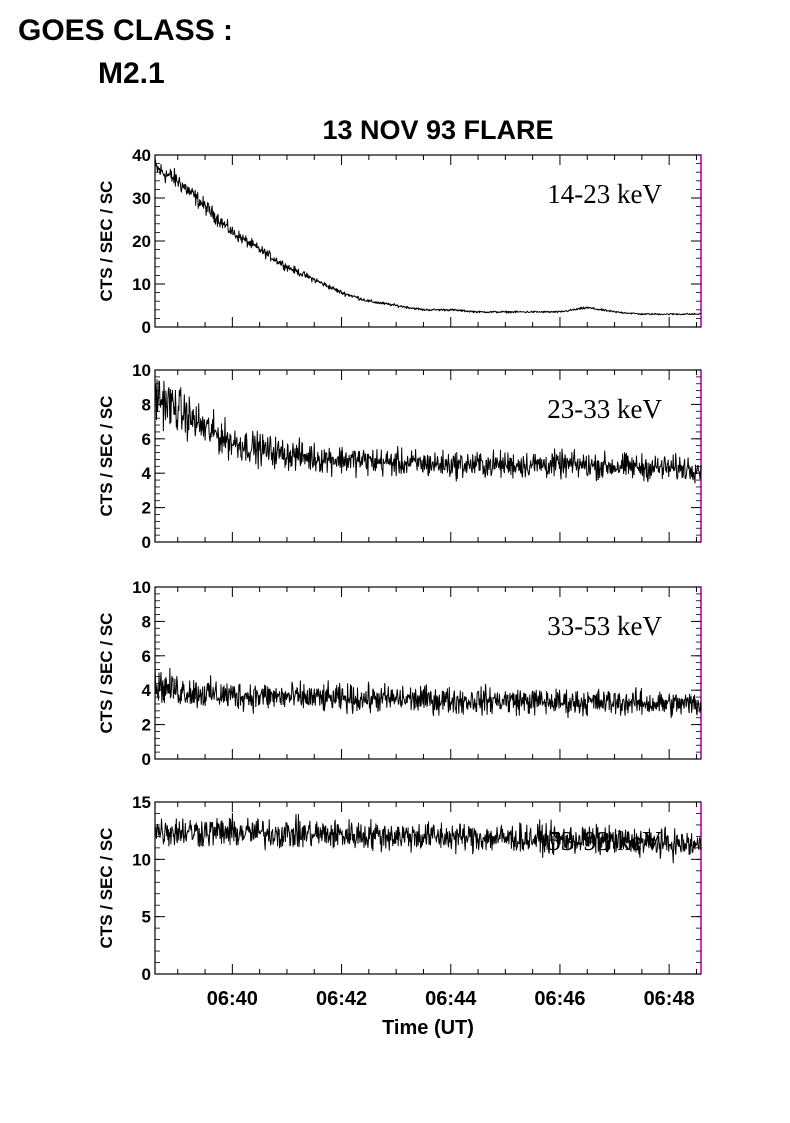 The width and height of the screenshot is (790, 1123). Describe the element at coordinates (604, 194) in the screenshot. I see `band-label: 14-23 keV` at that location.